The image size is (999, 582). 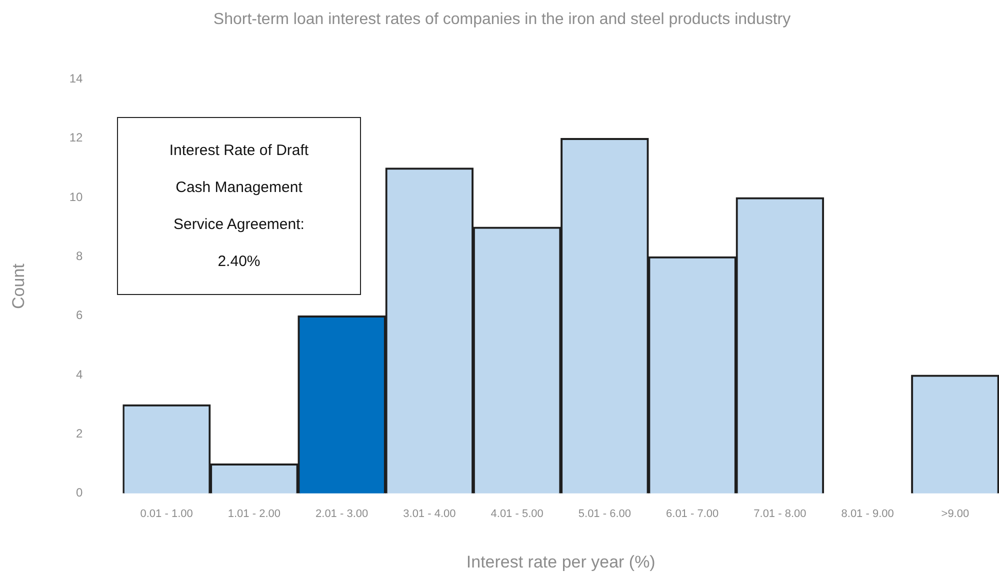 I want to click on y-tick-label: 12, so click(x=76, y=137).